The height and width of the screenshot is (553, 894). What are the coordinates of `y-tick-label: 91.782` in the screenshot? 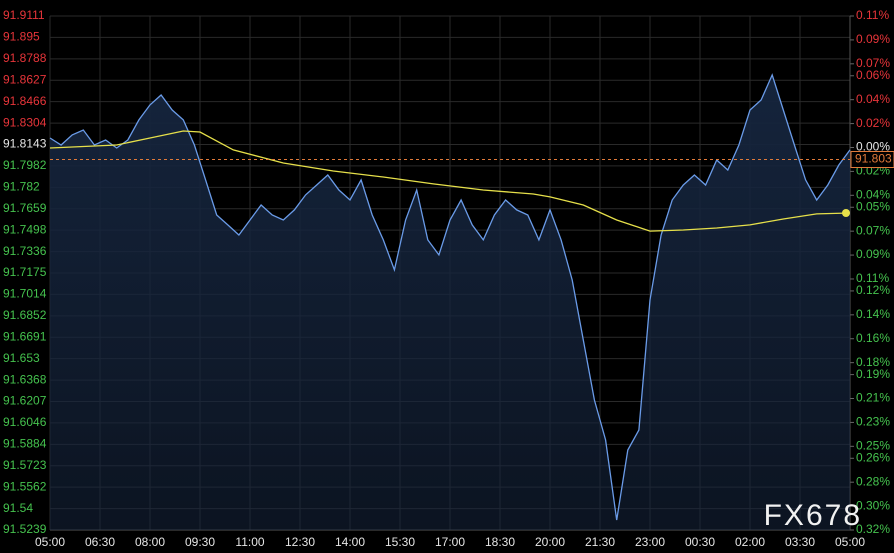 It's located at (21, 187).